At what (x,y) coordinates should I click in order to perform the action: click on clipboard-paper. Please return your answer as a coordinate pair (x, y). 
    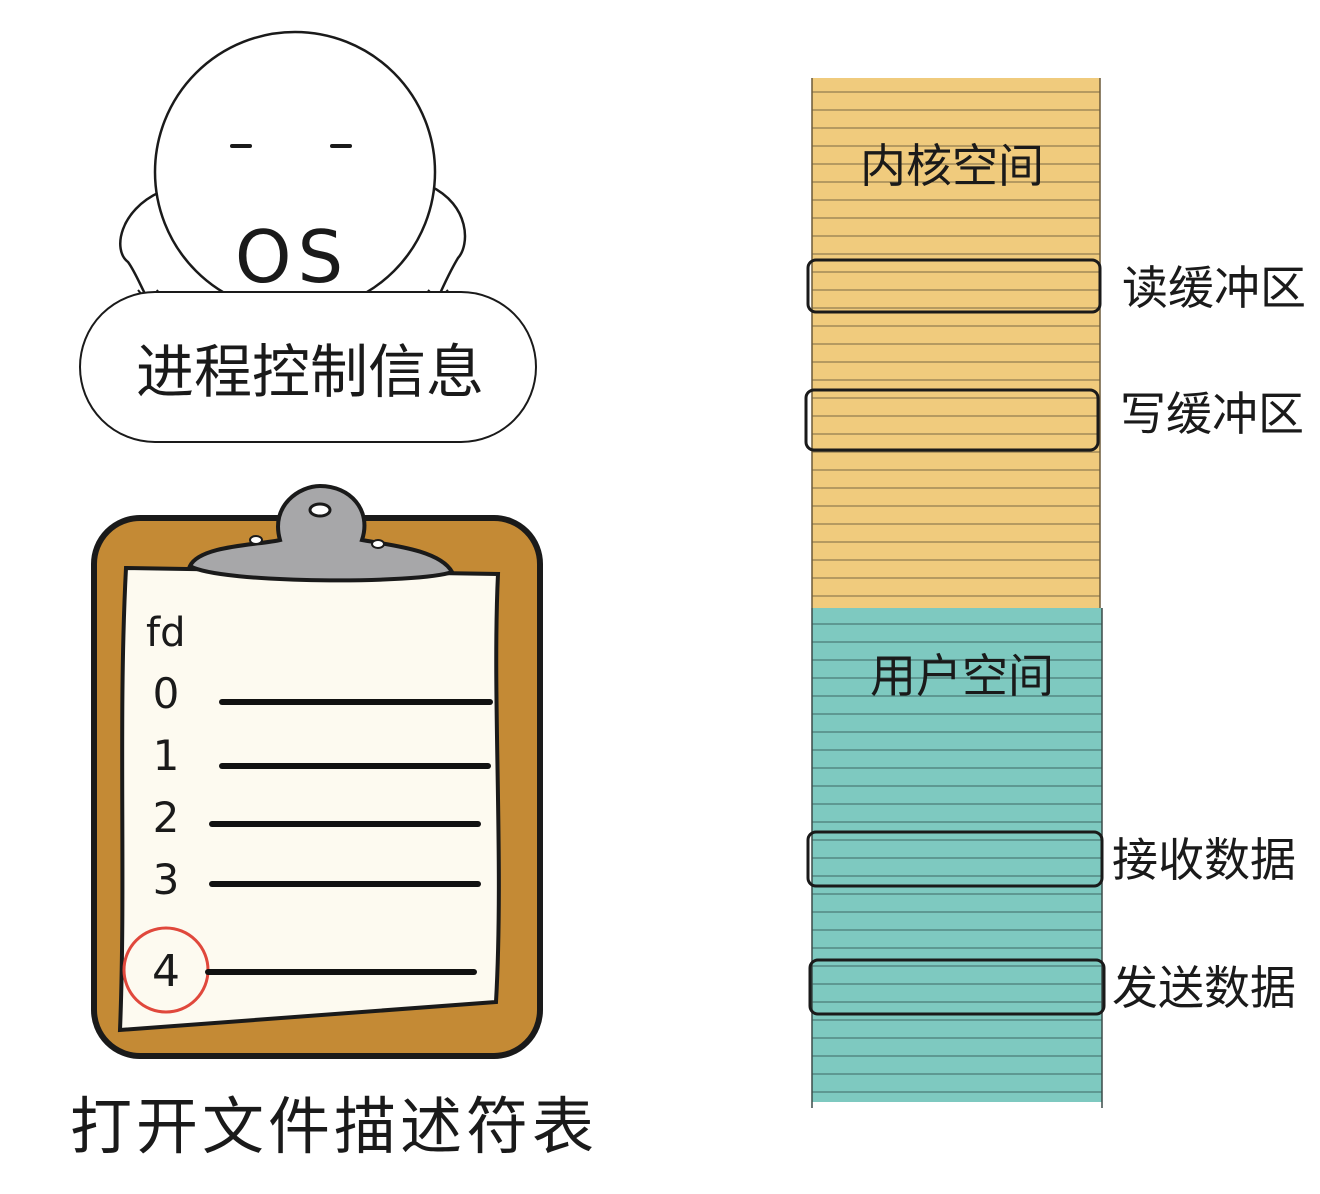
    Looking at the image, I should click on (309, 799).